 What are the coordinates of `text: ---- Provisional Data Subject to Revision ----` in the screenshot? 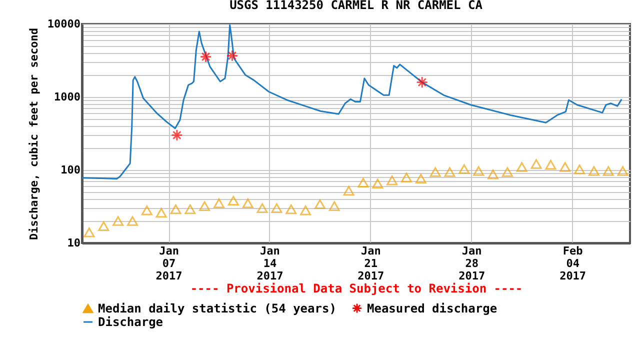 It's located at (356, 289).